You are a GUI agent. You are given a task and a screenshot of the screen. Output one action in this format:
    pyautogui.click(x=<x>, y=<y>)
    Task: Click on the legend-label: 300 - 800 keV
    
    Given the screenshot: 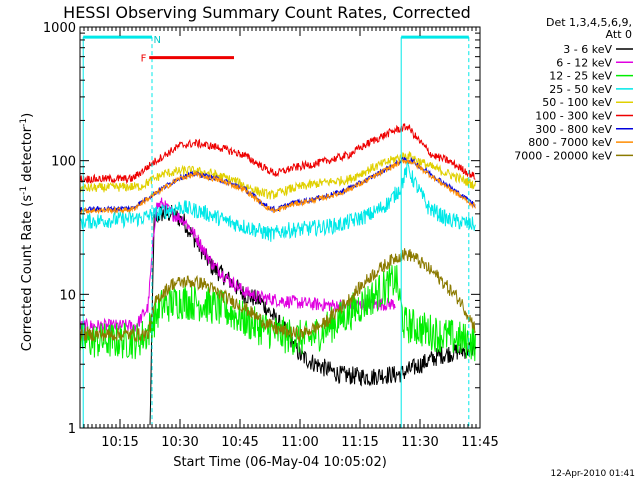 What is the action you would take?
    pyautogui.click(x=573, y=129)
    